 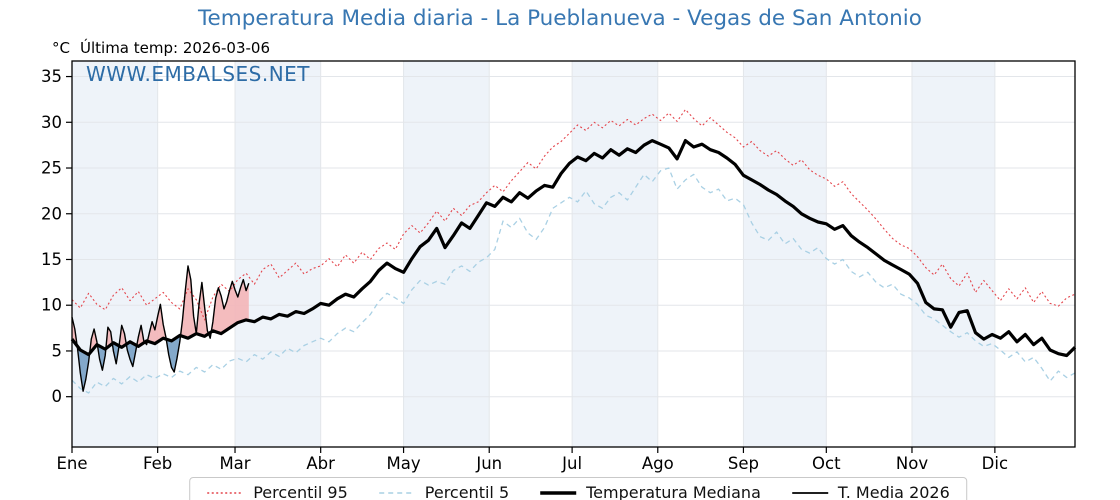 What do you see at coordinates (300, 491) in the screenshot?
I see `legend-label: Percentil 95` at bounding box center [300, 491].